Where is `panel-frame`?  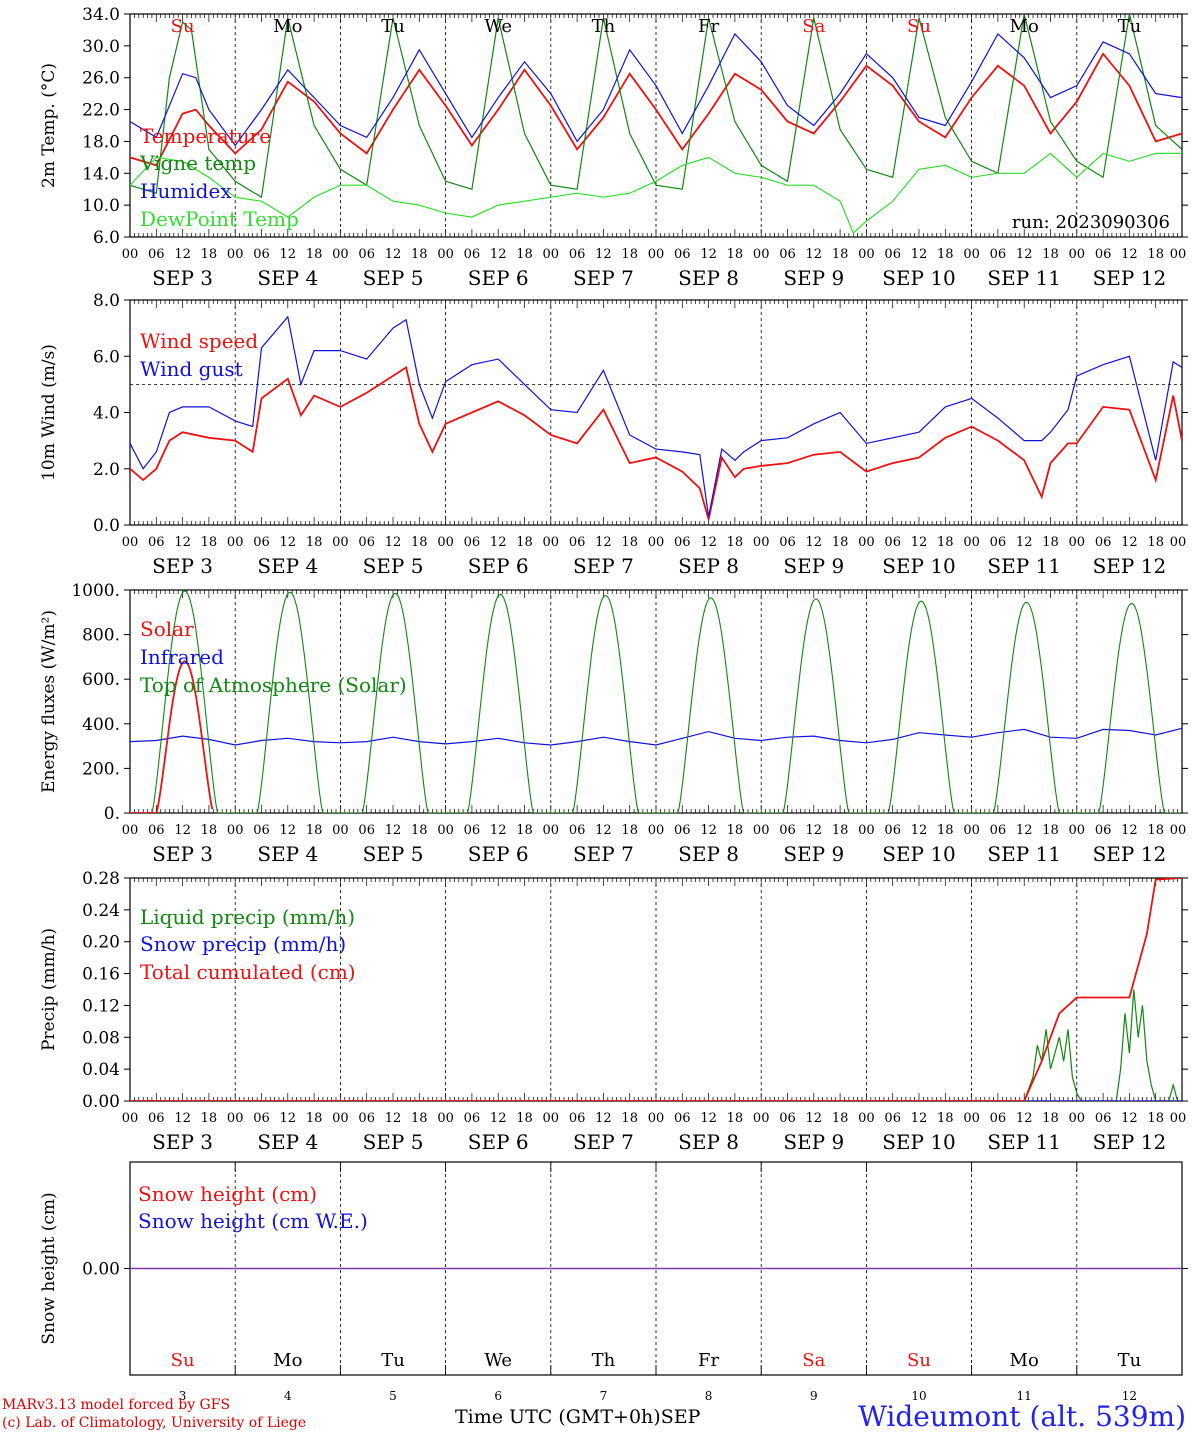
panel-frame is located at coordinates (656, 125).